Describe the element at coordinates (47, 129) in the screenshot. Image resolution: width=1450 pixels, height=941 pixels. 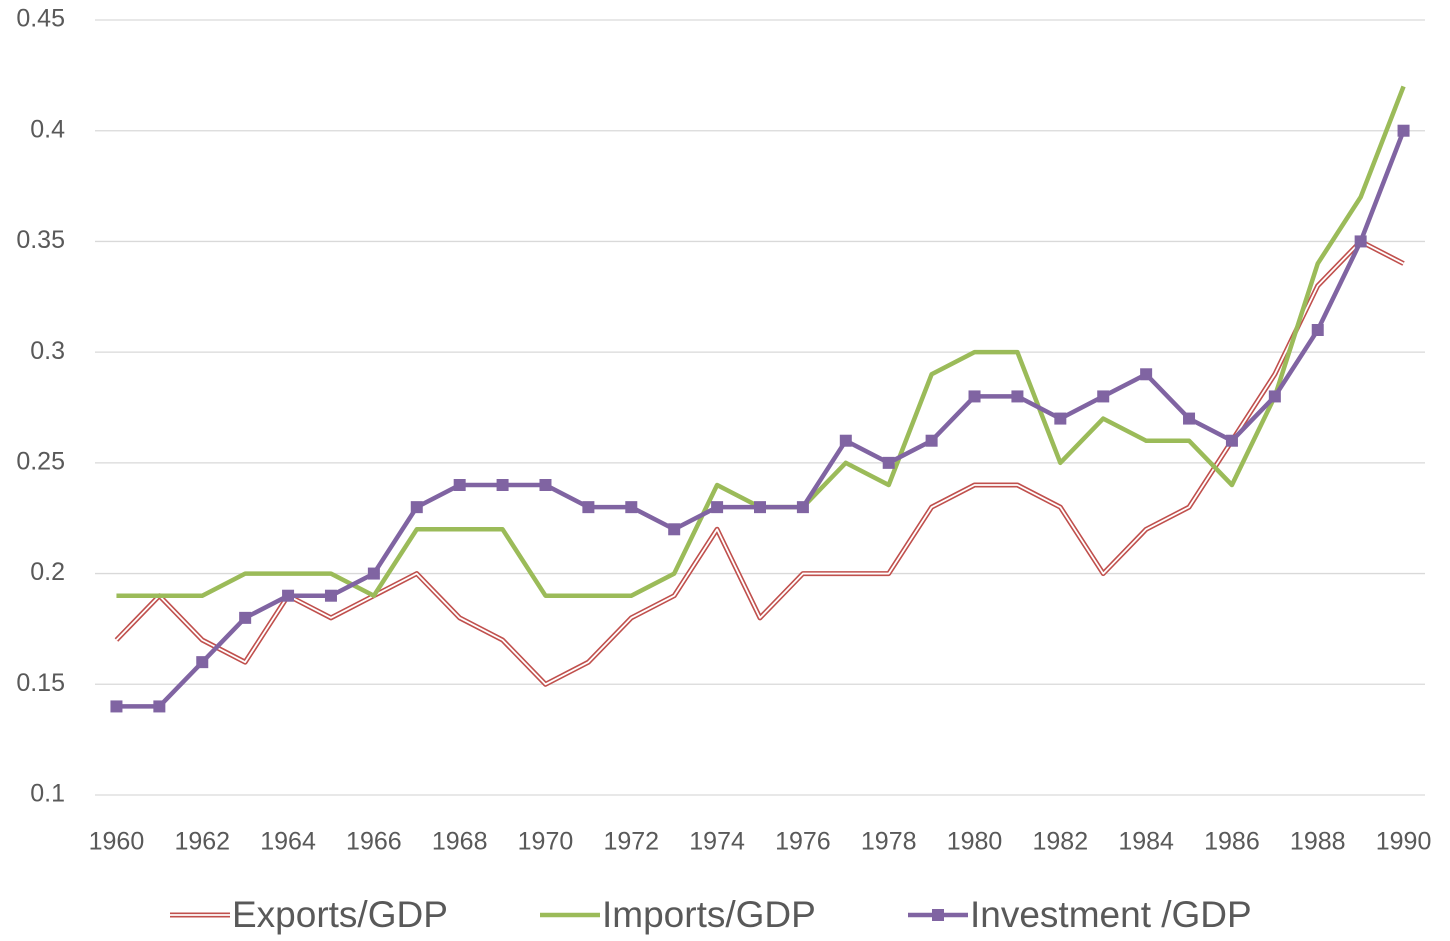
I see `y-tick-label: 0.4` at that location.